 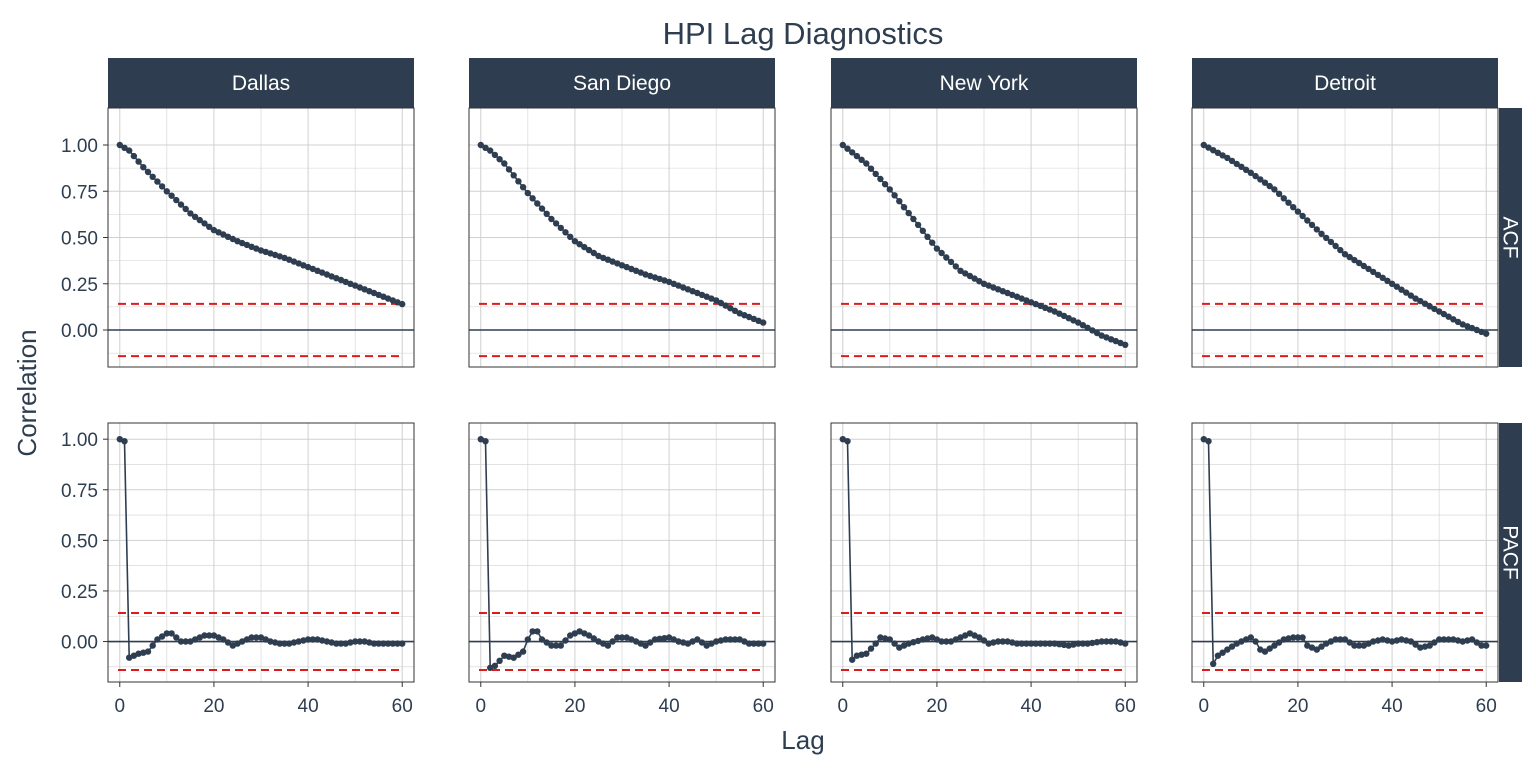 I want to click on strip-san-diego, so click(x=622, y=83).